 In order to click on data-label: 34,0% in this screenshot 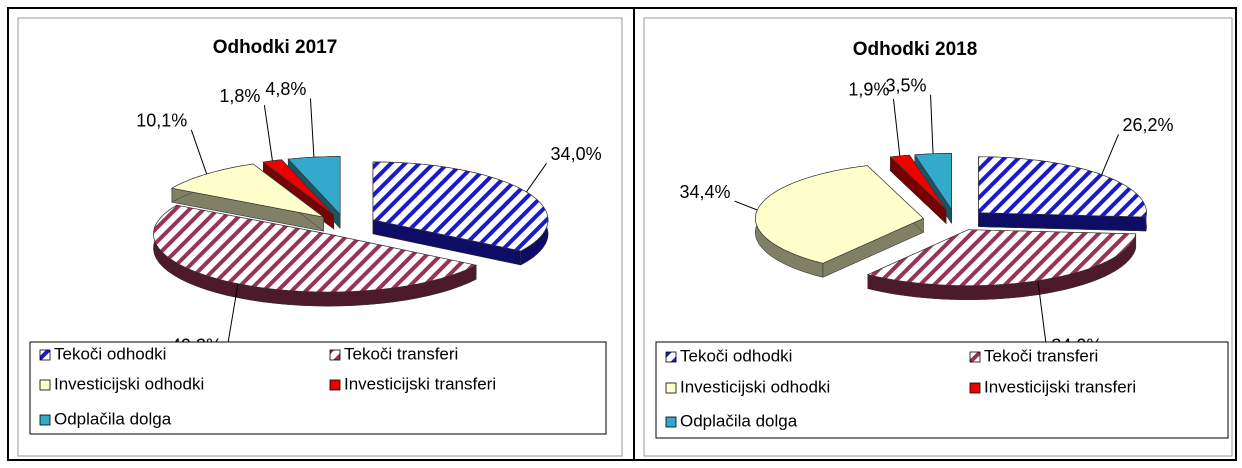, I will do `click(576, 154)`.